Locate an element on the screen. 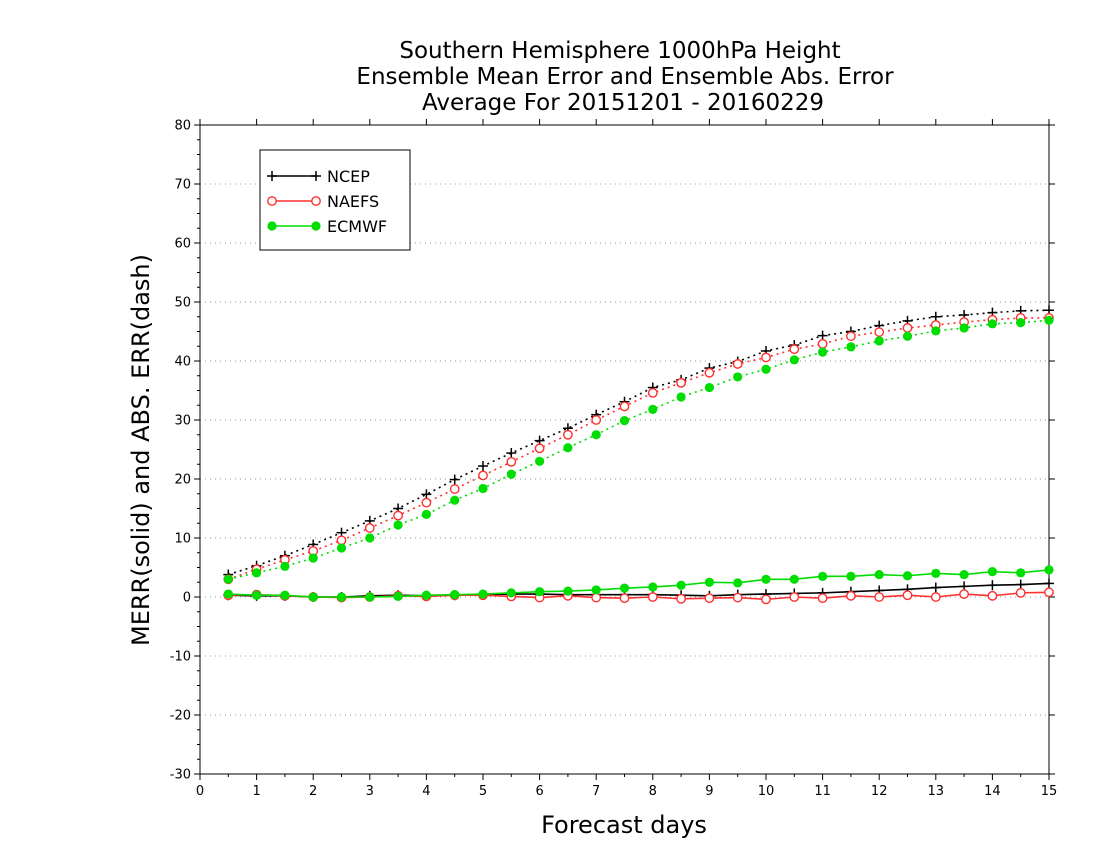 The height and width of the screenshot is (850, 1100). y-tick-label: -10 is located at coordinates (180, 657).